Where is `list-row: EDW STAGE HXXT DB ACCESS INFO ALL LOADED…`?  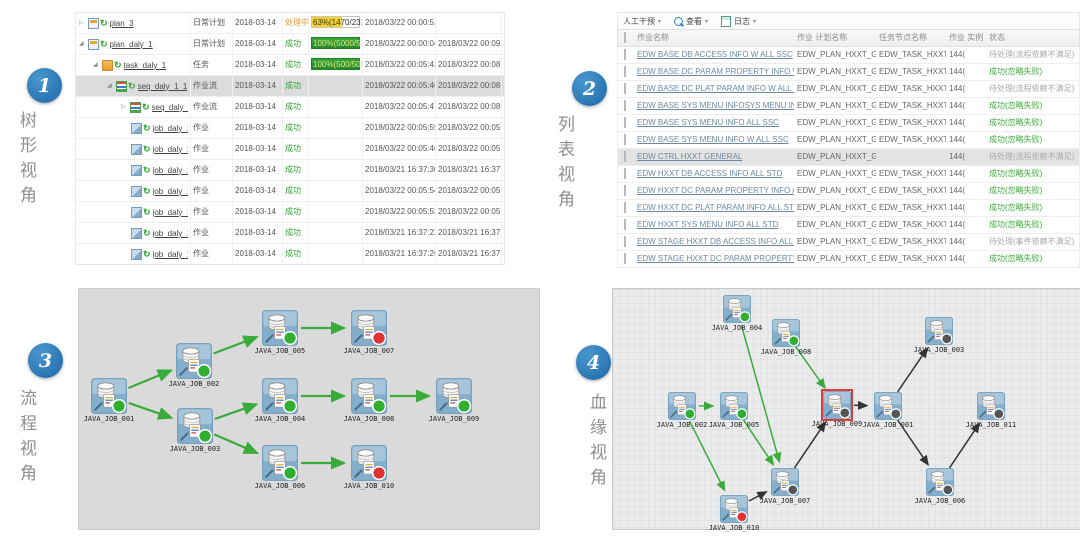
list-row: EDW STAGE HXXT DB ACCESS INFO ALL LOADED… is located at coordinates (848, 242).